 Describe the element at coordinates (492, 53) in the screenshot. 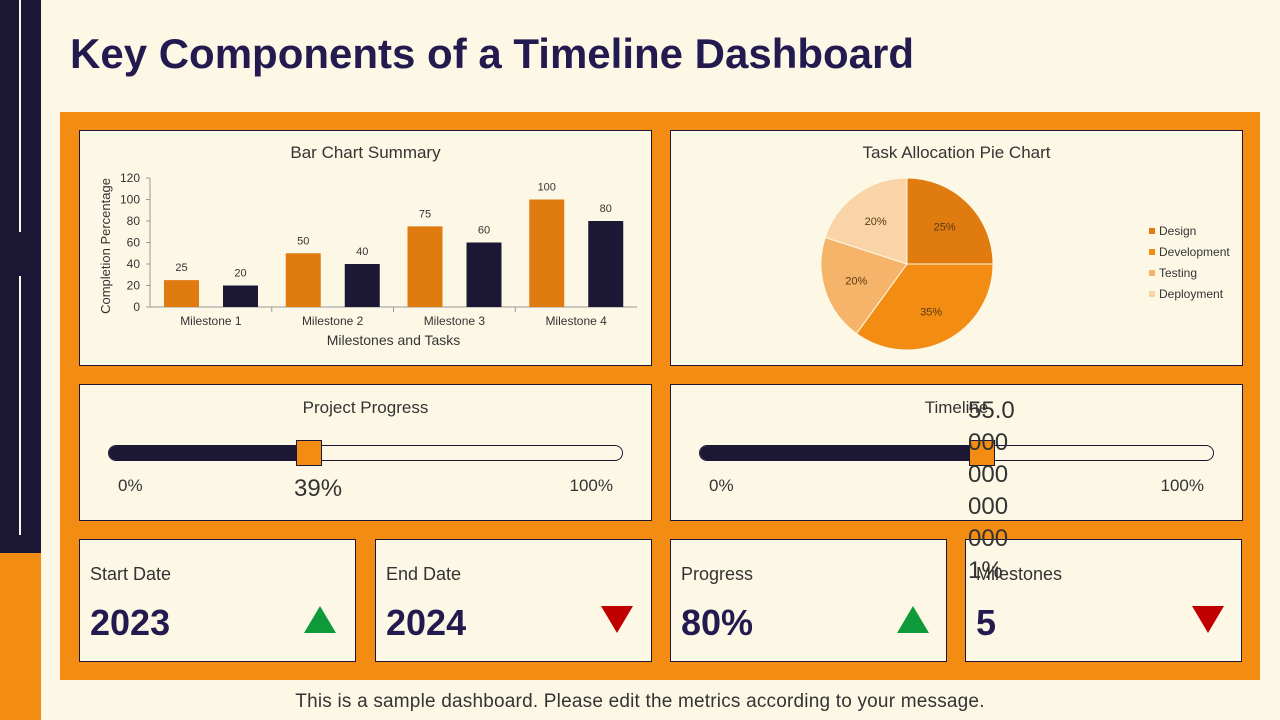

I see `page-title: Key Components of a Timeline Dashboard` at that location.